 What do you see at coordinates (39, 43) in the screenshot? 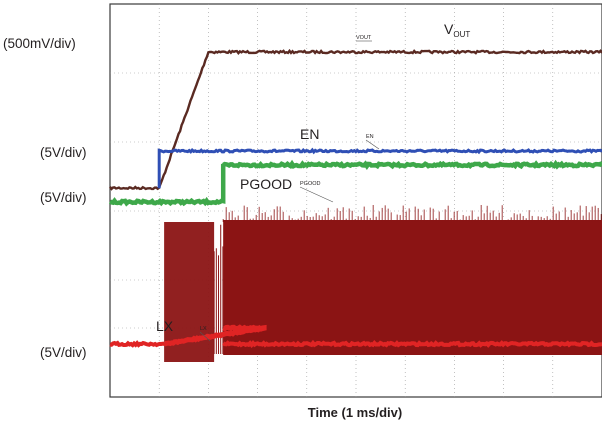
I see `scale-label-vout: (500mV/div)` at bounding box center [39, 43].